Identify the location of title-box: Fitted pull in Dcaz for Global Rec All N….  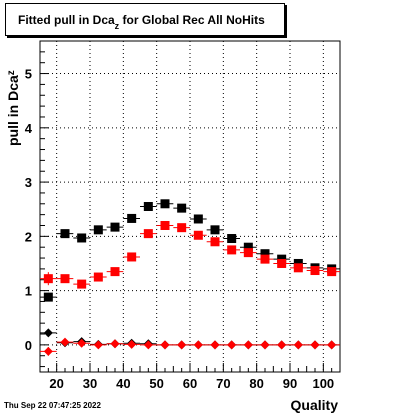
(145, 19).